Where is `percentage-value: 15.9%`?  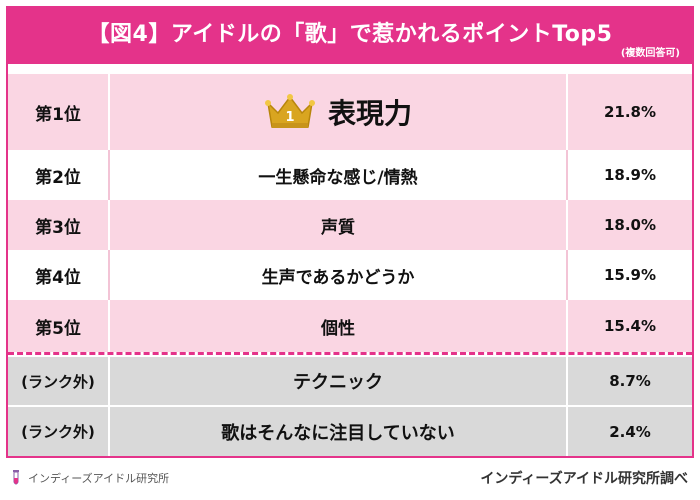
percentage-value: 15.9% is located at coordinates (630, 275).